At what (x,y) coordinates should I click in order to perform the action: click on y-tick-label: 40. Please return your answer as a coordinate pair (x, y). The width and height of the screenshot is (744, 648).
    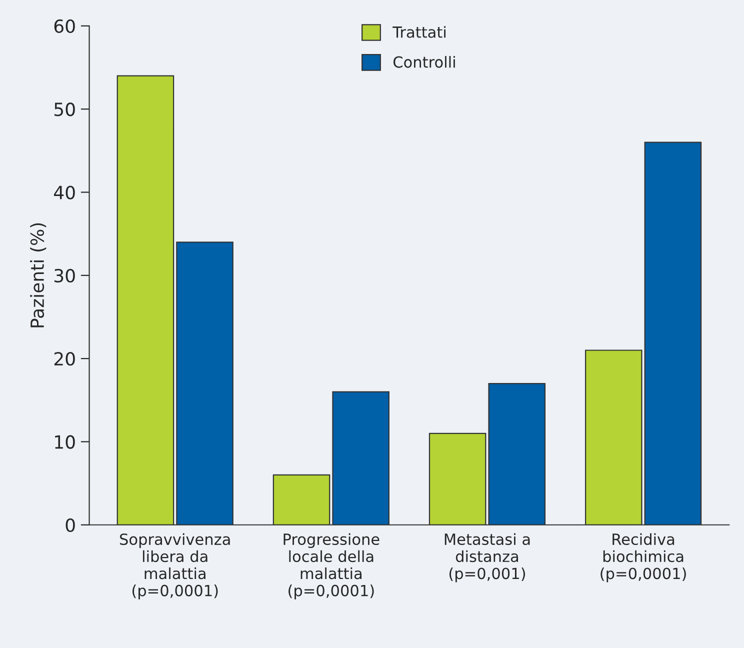
    Looking at the image, I should click on (64, 193).